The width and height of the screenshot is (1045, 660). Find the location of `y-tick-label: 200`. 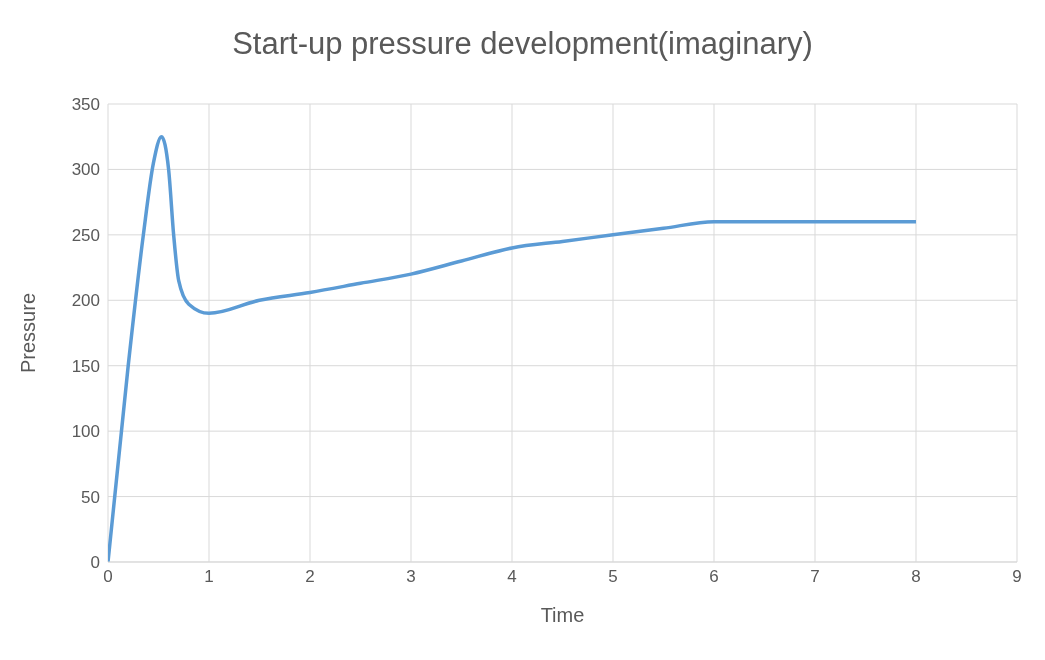

y-tick-label: 200 is located at coordinates (85, 301).